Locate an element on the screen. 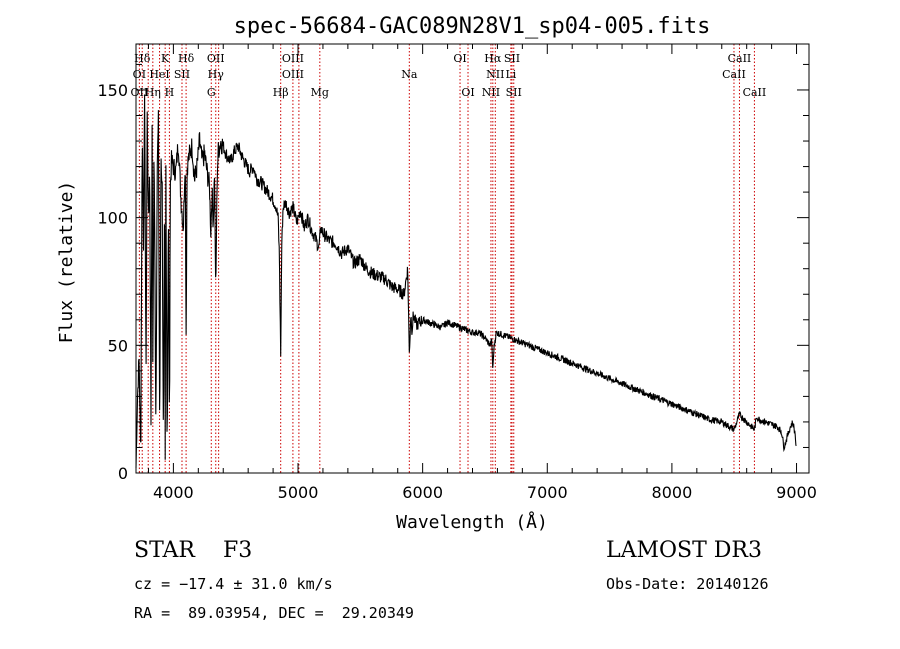 This screenshot has width=900, height=649. obs-date: Obs-Date: 20140126 is located at coordinates (687, 584).